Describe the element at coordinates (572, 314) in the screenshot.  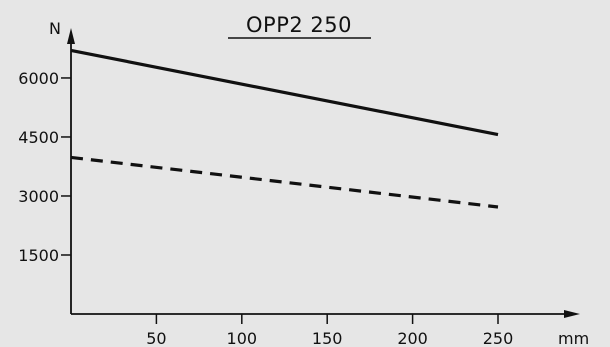
I see `x-axis-arrow` at that location.